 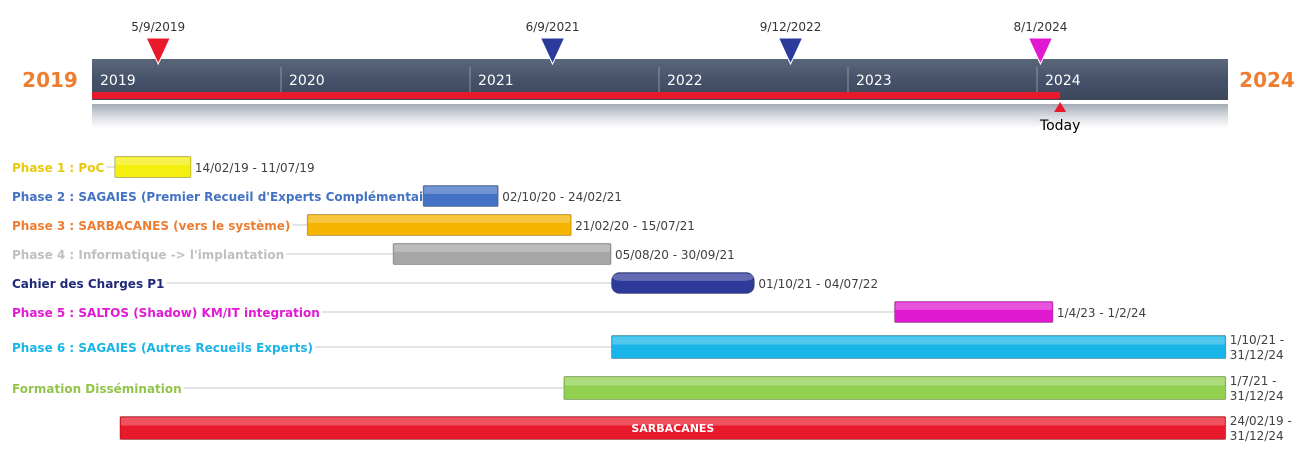 What do you see at coordinates (255, 168) in the screenshot?
I see `task-date-label: 14/02/19 - 11/07/19` at bounding box center [255, 168].